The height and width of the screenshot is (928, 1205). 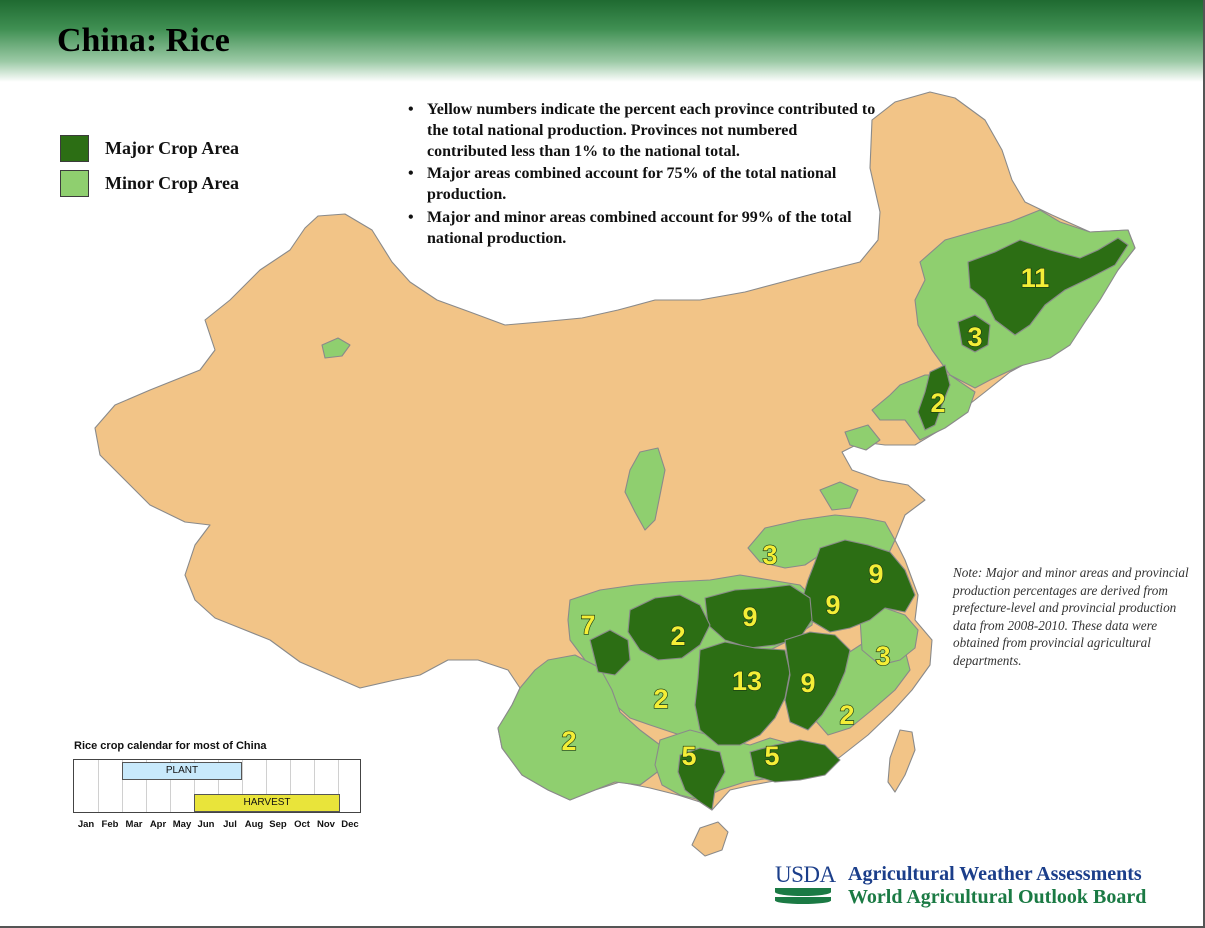 I want to click on page-title: China: Rice, so click(x=143, y=40).